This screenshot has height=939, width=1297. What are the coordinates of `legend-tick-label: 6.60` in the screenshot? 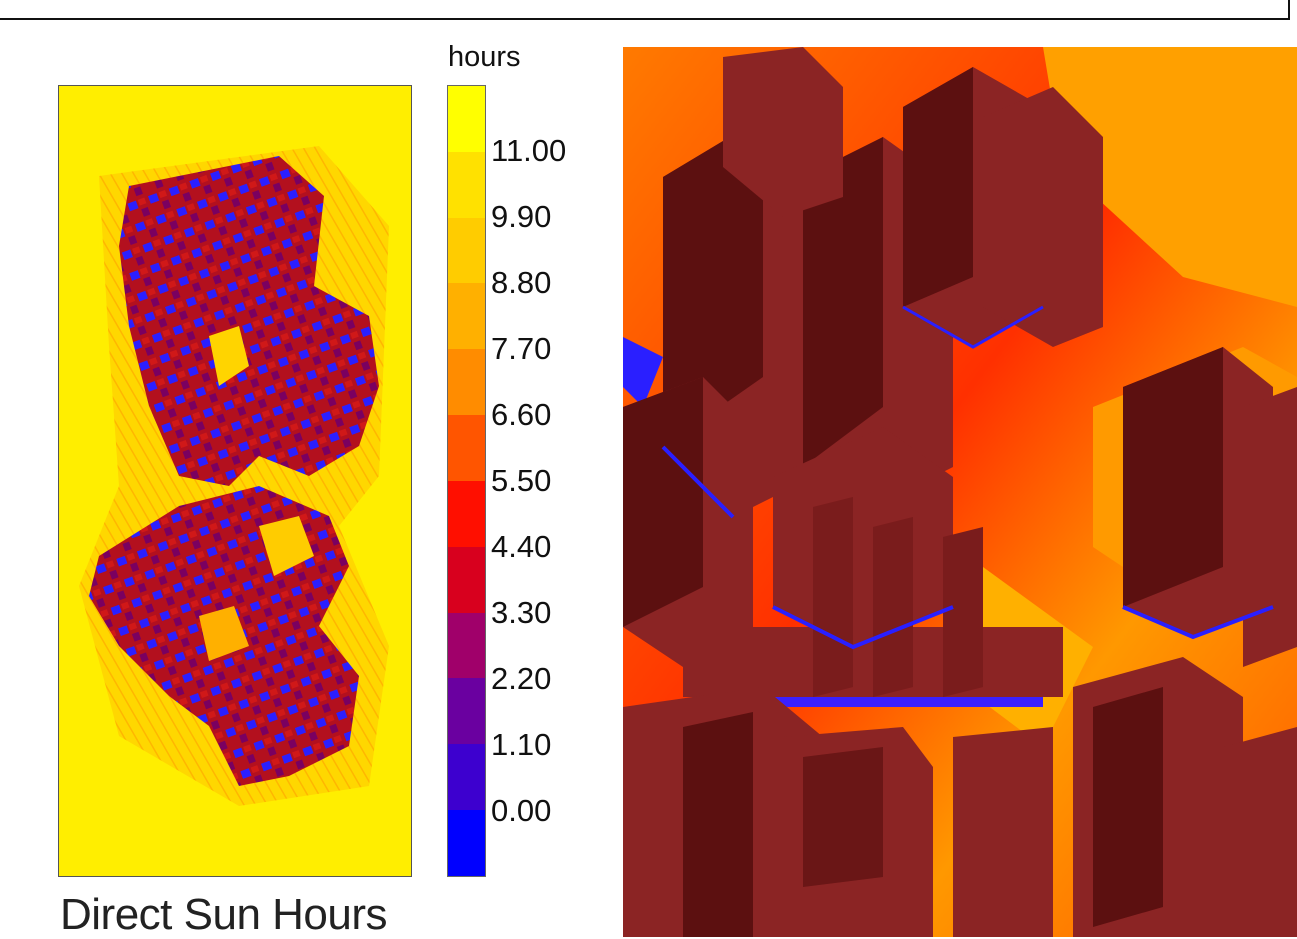 It's located at (521, 414).